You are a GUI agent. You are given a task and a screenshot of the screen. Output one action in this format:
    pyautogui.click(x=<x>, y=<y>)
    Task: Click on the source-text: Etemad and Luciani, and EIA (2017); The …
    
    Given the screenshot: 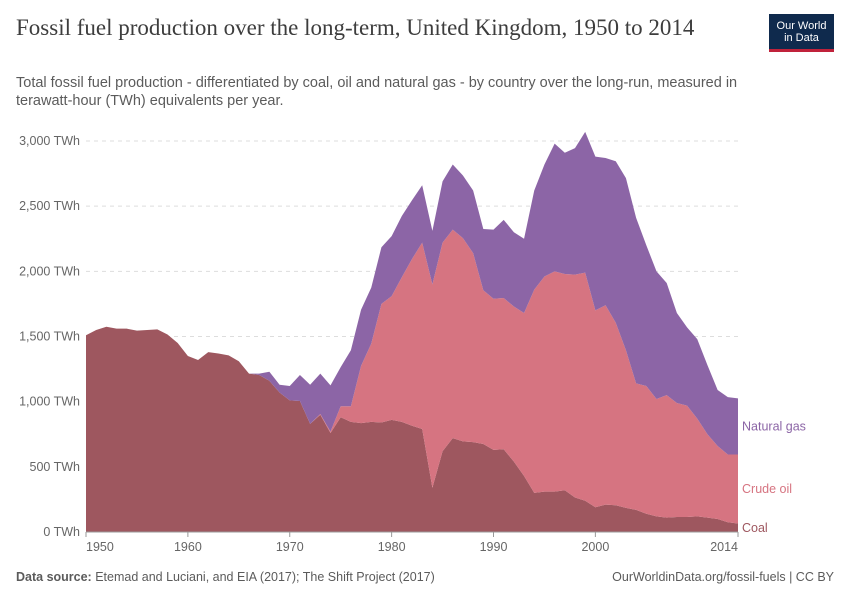 What is the action you would take?
    pyautogui.click(x=265, y=577)
    